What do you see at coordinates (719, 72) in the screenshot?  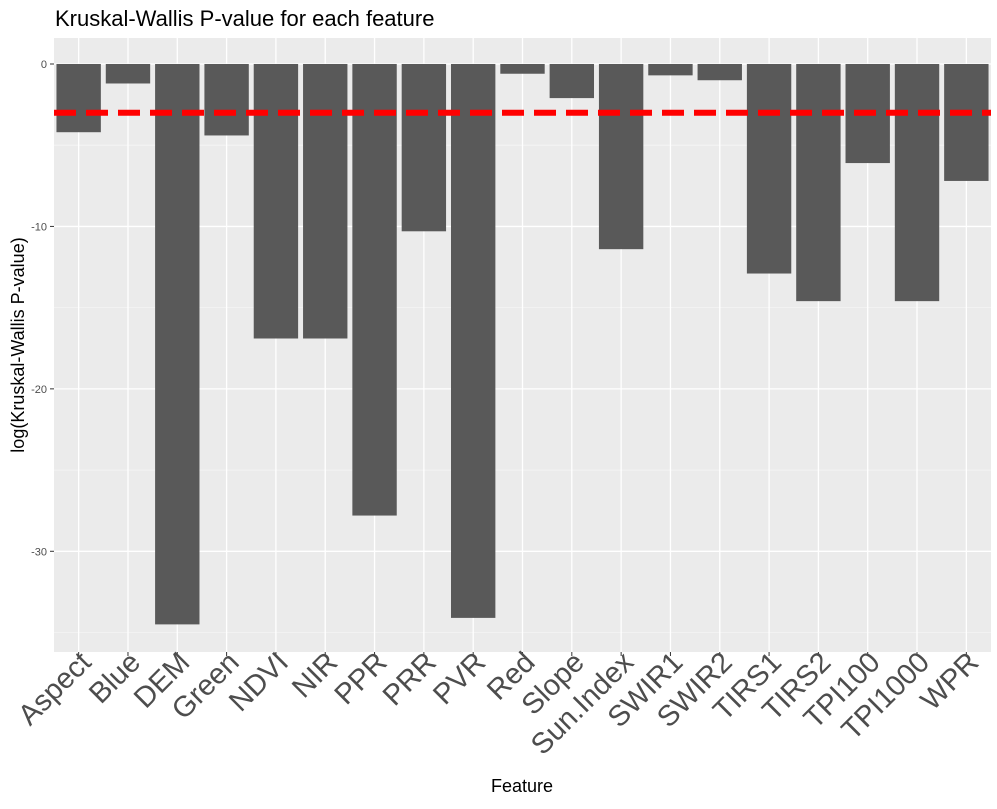 I see `bar-swir2` at bounding box center [719, 72].